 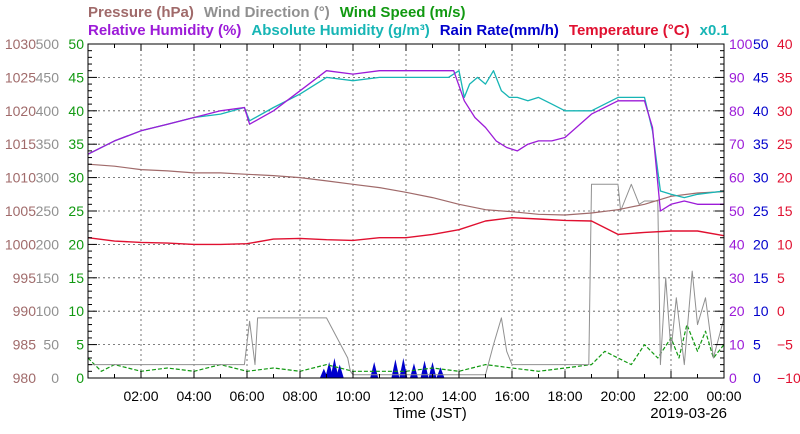 What do you see at coordinates (737, 111) in the screenshot?
I see `relative-humidity-tick-label: 80` at bounding box center [737, 111].